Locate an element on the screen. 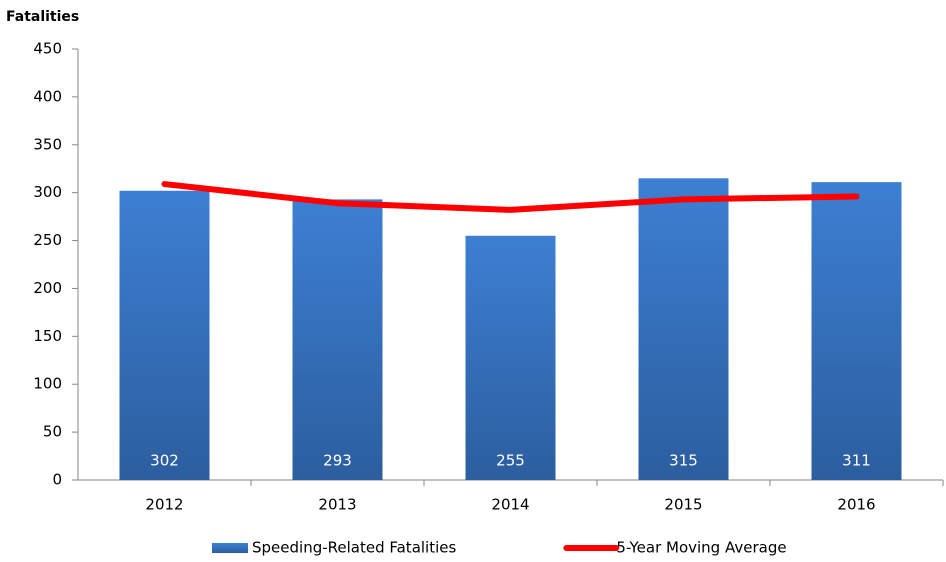 This screenshot has width=946, height=562. y-tick-label: 200 is located at coordinates (47, 288).